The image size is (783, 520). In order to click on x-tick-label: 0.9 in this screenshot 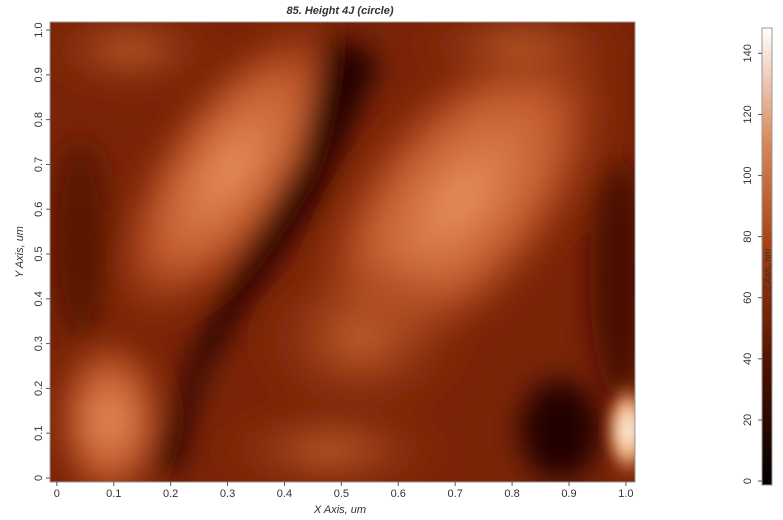, I will do `click(568, 494)`.